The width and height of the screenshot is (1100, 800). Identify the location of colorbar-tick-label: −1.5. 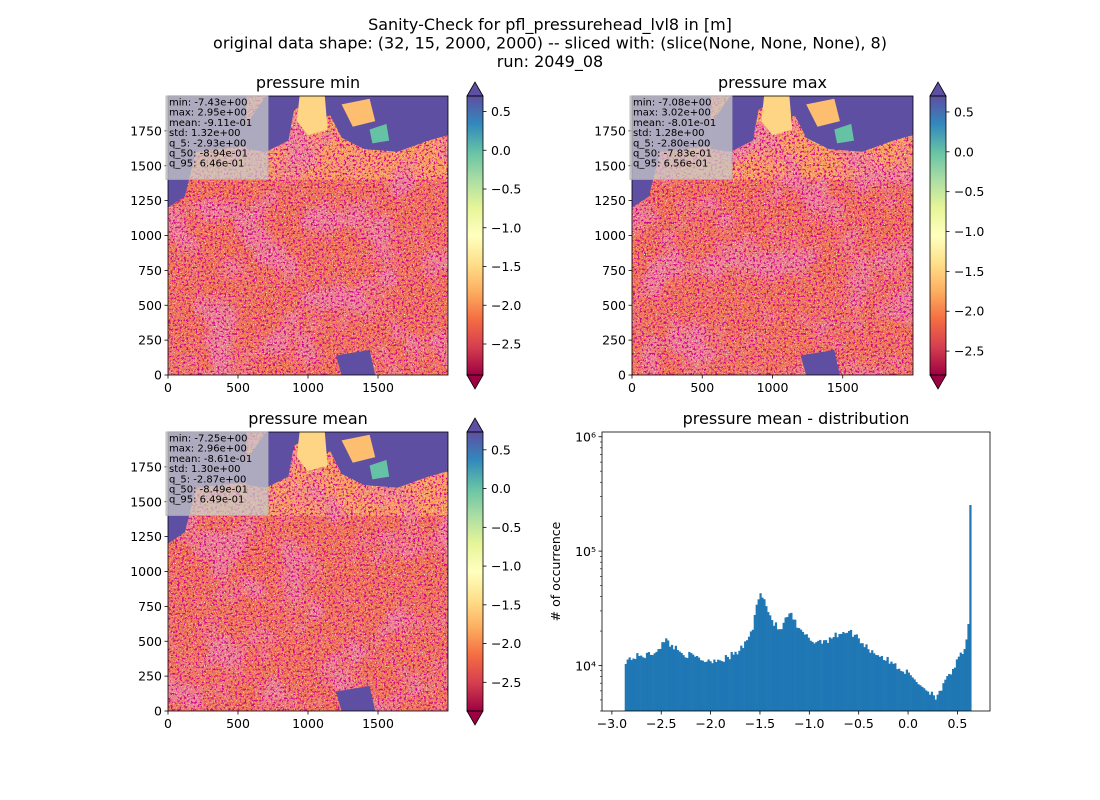
(506, 266).